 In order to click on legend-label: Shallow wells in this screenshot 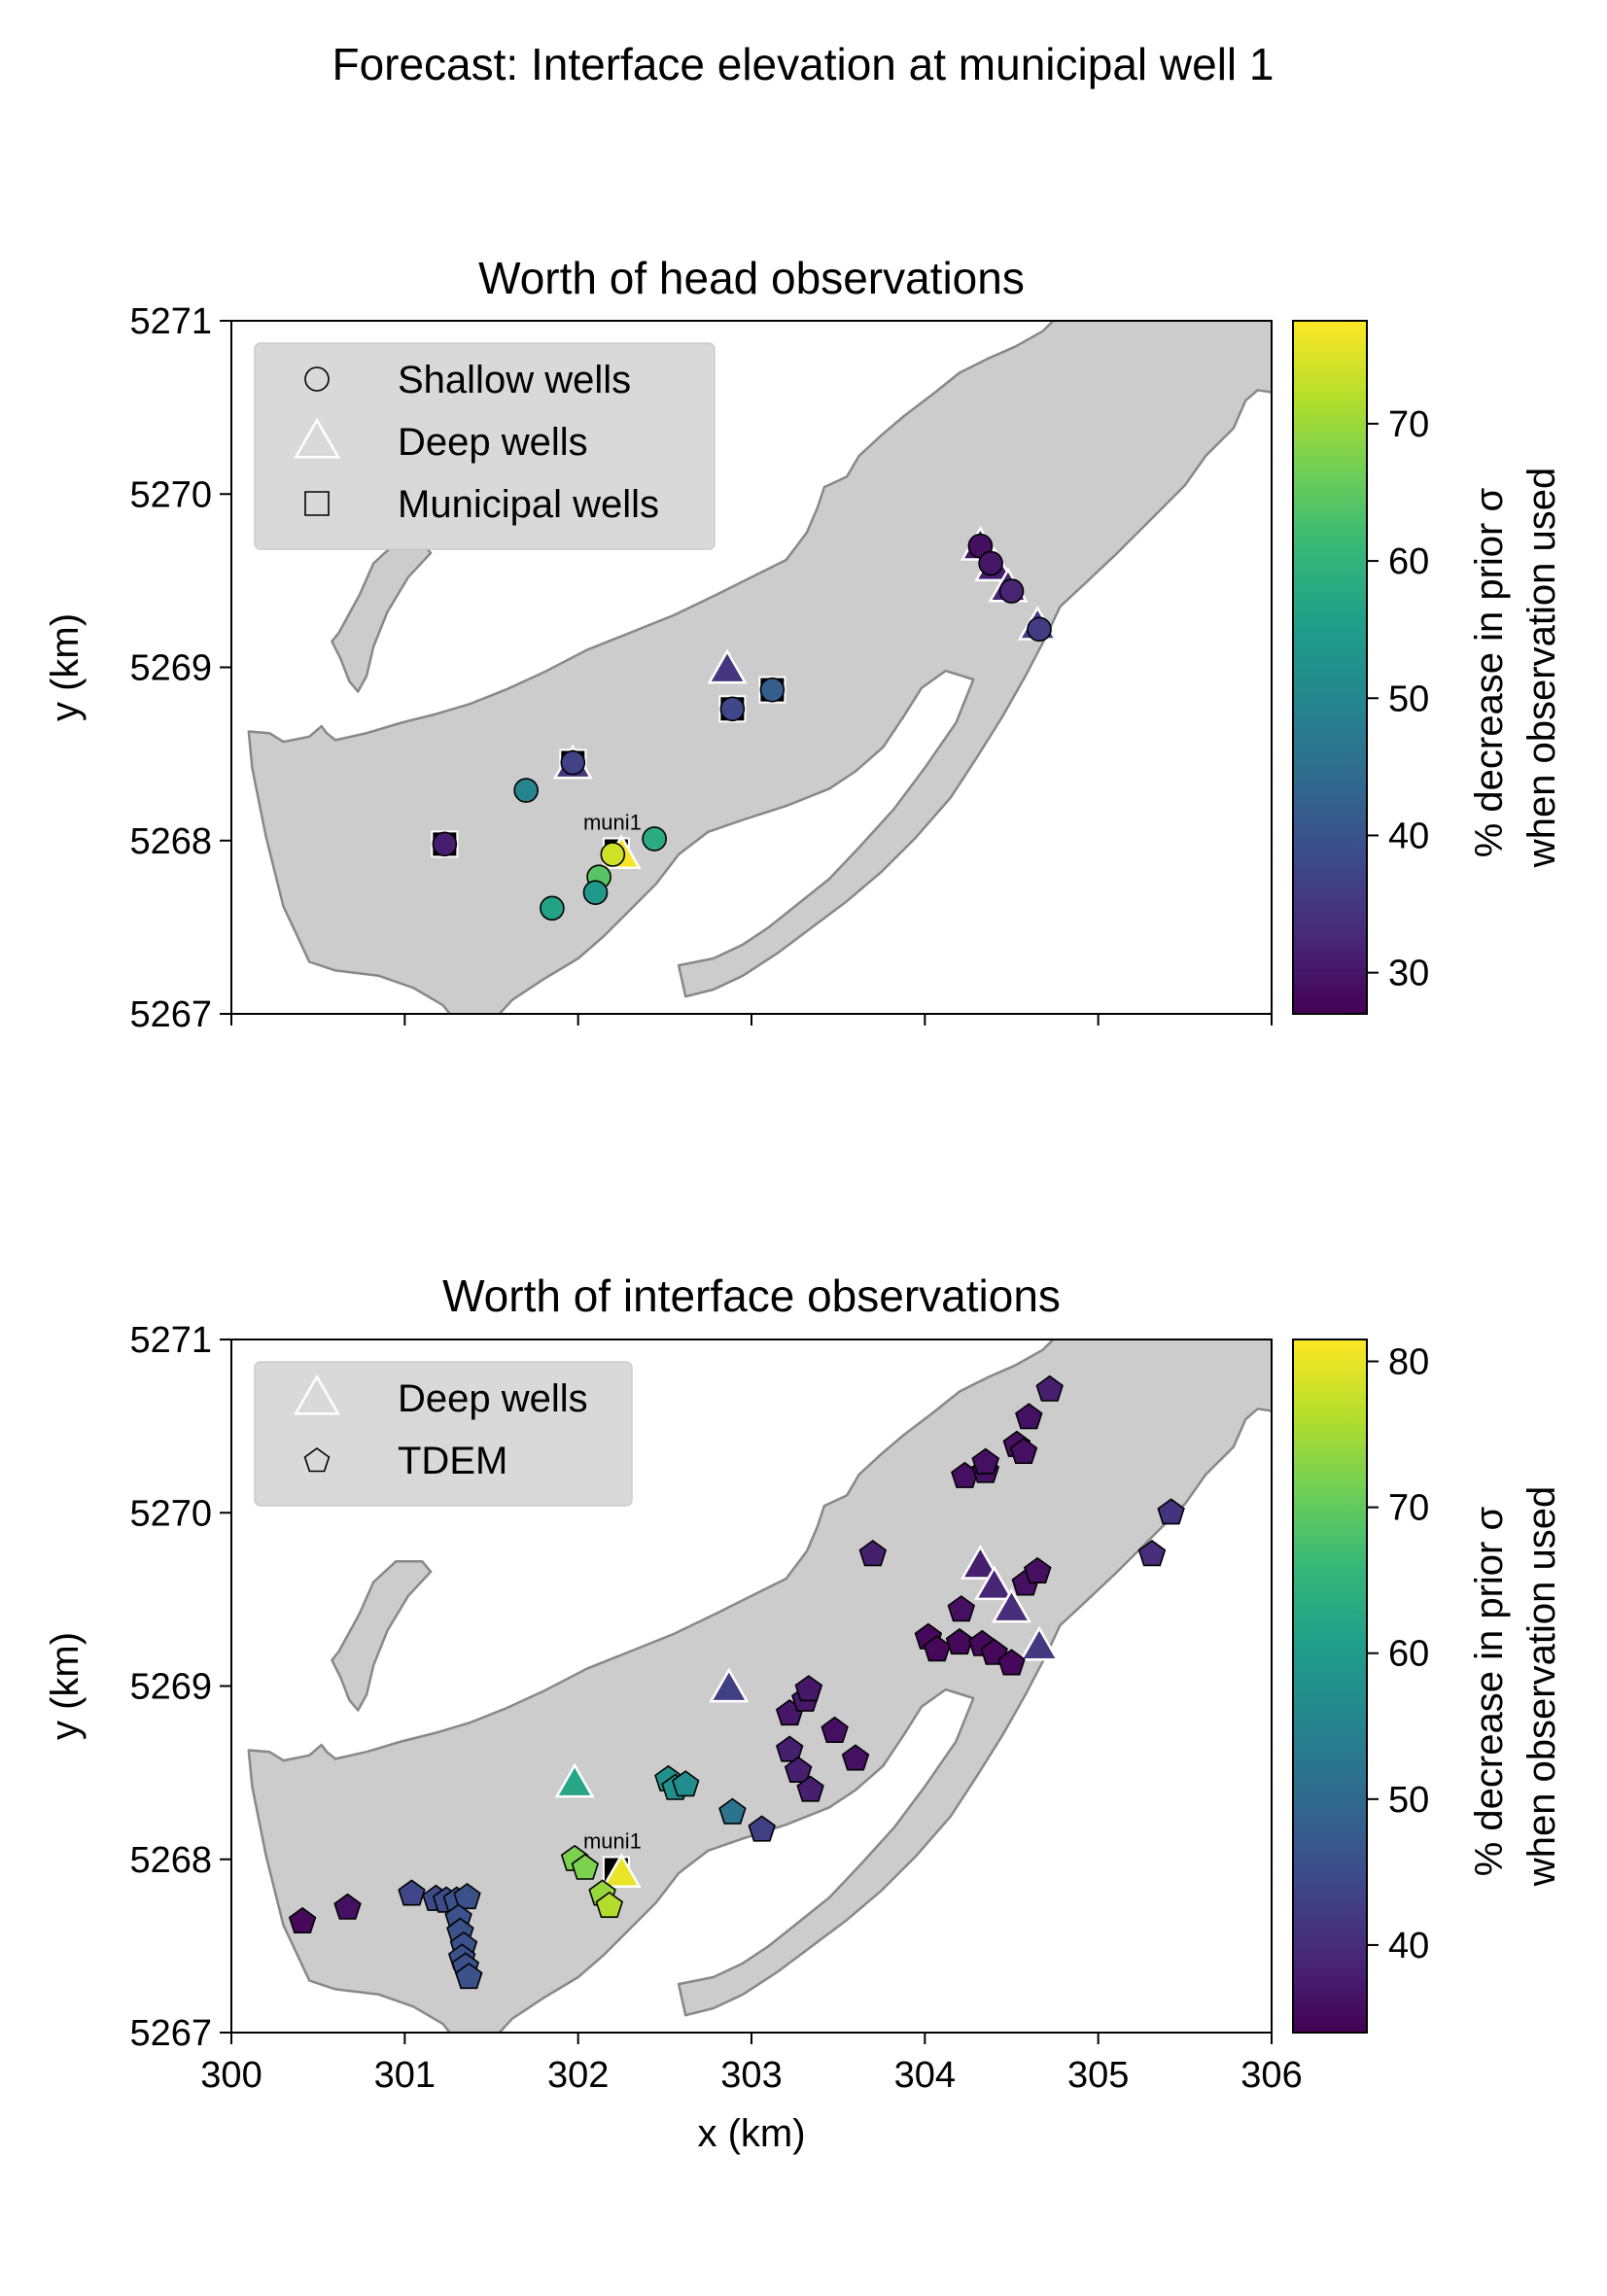, I will do `click(514, 380)`.